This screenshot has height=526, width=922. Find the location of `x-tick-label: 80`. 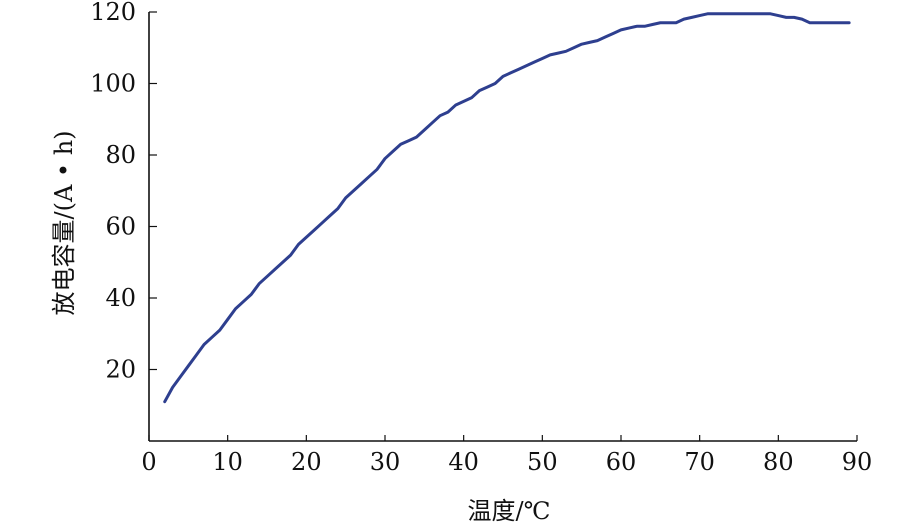

x-tick-label: 80 is located at coordinates (778, 462).